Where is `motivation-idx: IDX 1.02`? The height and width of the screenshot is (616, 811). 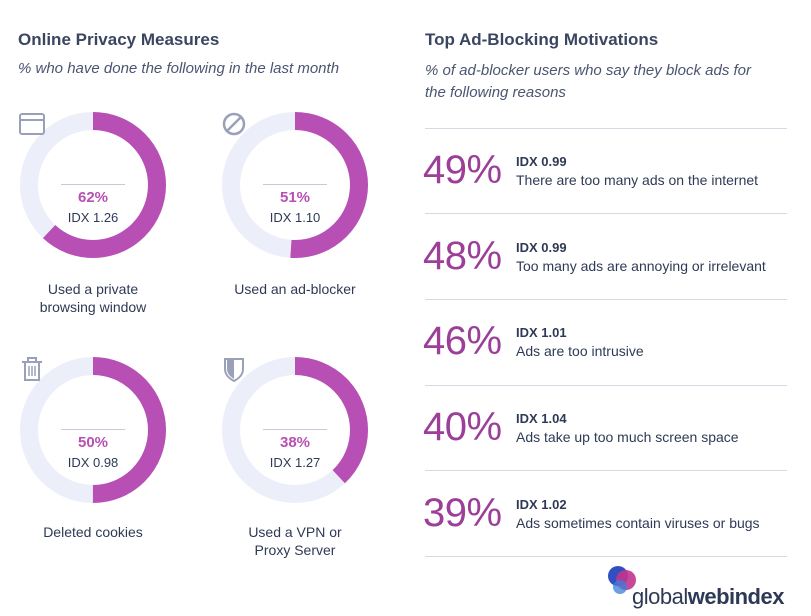
motivation-idx: IDX 1.02 is located at coordinates (541, 504).